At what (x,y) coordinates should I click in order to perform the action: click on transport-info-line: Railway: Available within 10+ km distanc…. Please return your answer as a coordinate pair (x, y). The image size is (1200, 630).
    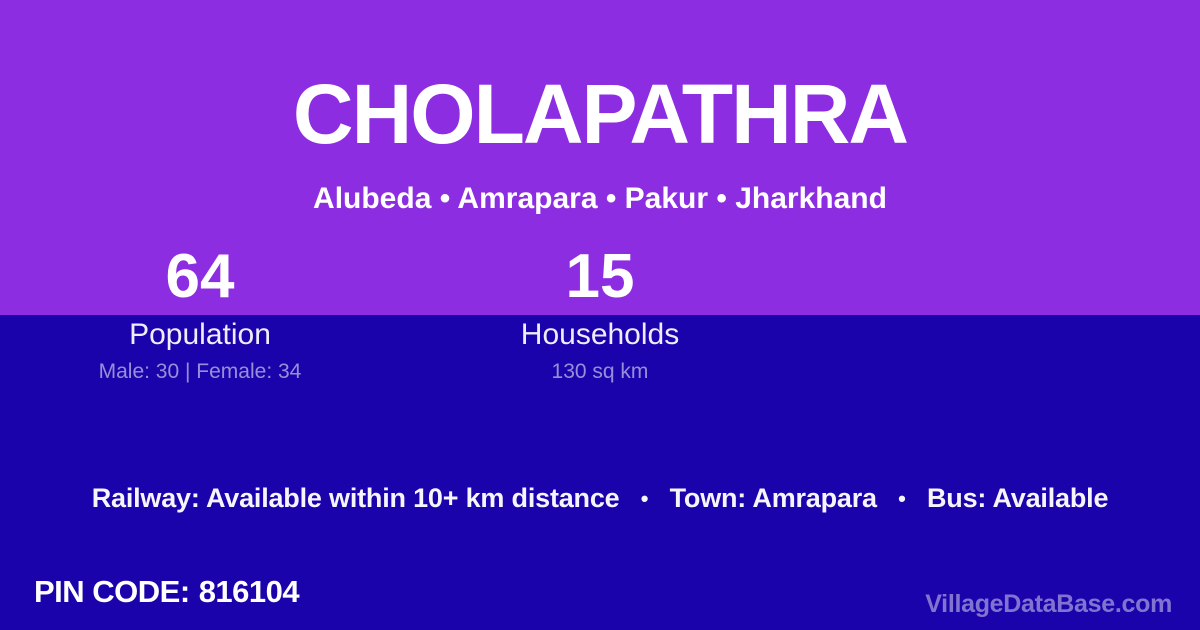
    Looking at the image, I should click on (600, 498).